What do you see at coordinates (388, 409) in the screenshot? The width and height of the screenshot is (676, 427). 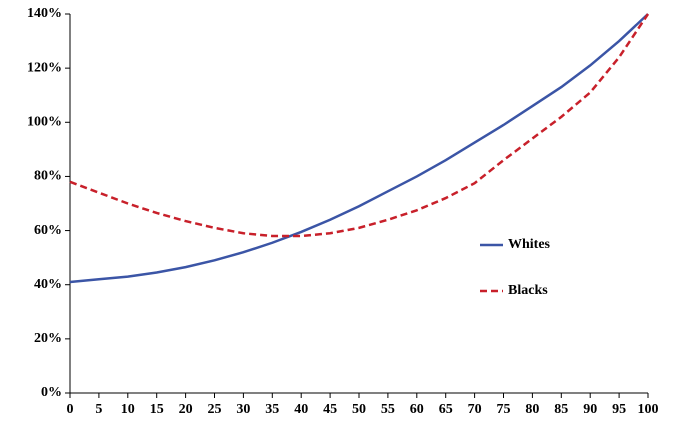 I see `x-tick-label: 55` at bounding box center [388, 409].